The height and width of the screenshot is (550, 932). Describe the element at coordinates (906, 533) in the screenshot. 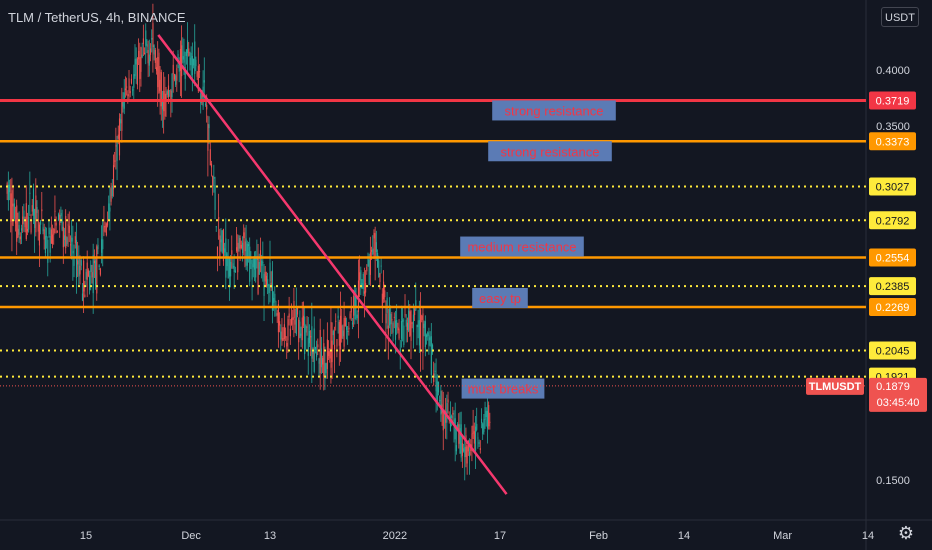

I see `gear-icon: ⚙` at that location.